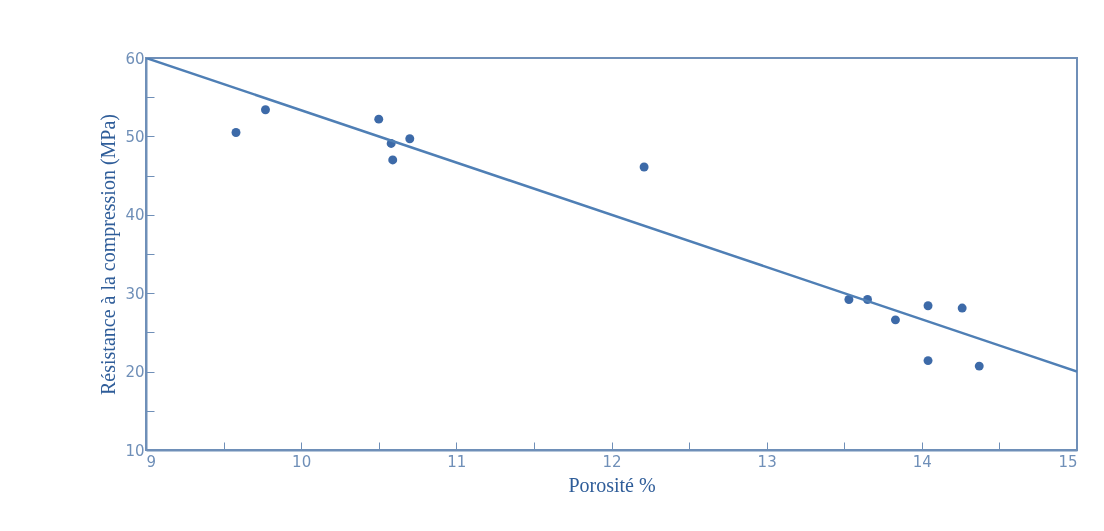  Describe the element at coordinates (135, 372) in the screenshot. I see `y-tick-label: 20` at that location.